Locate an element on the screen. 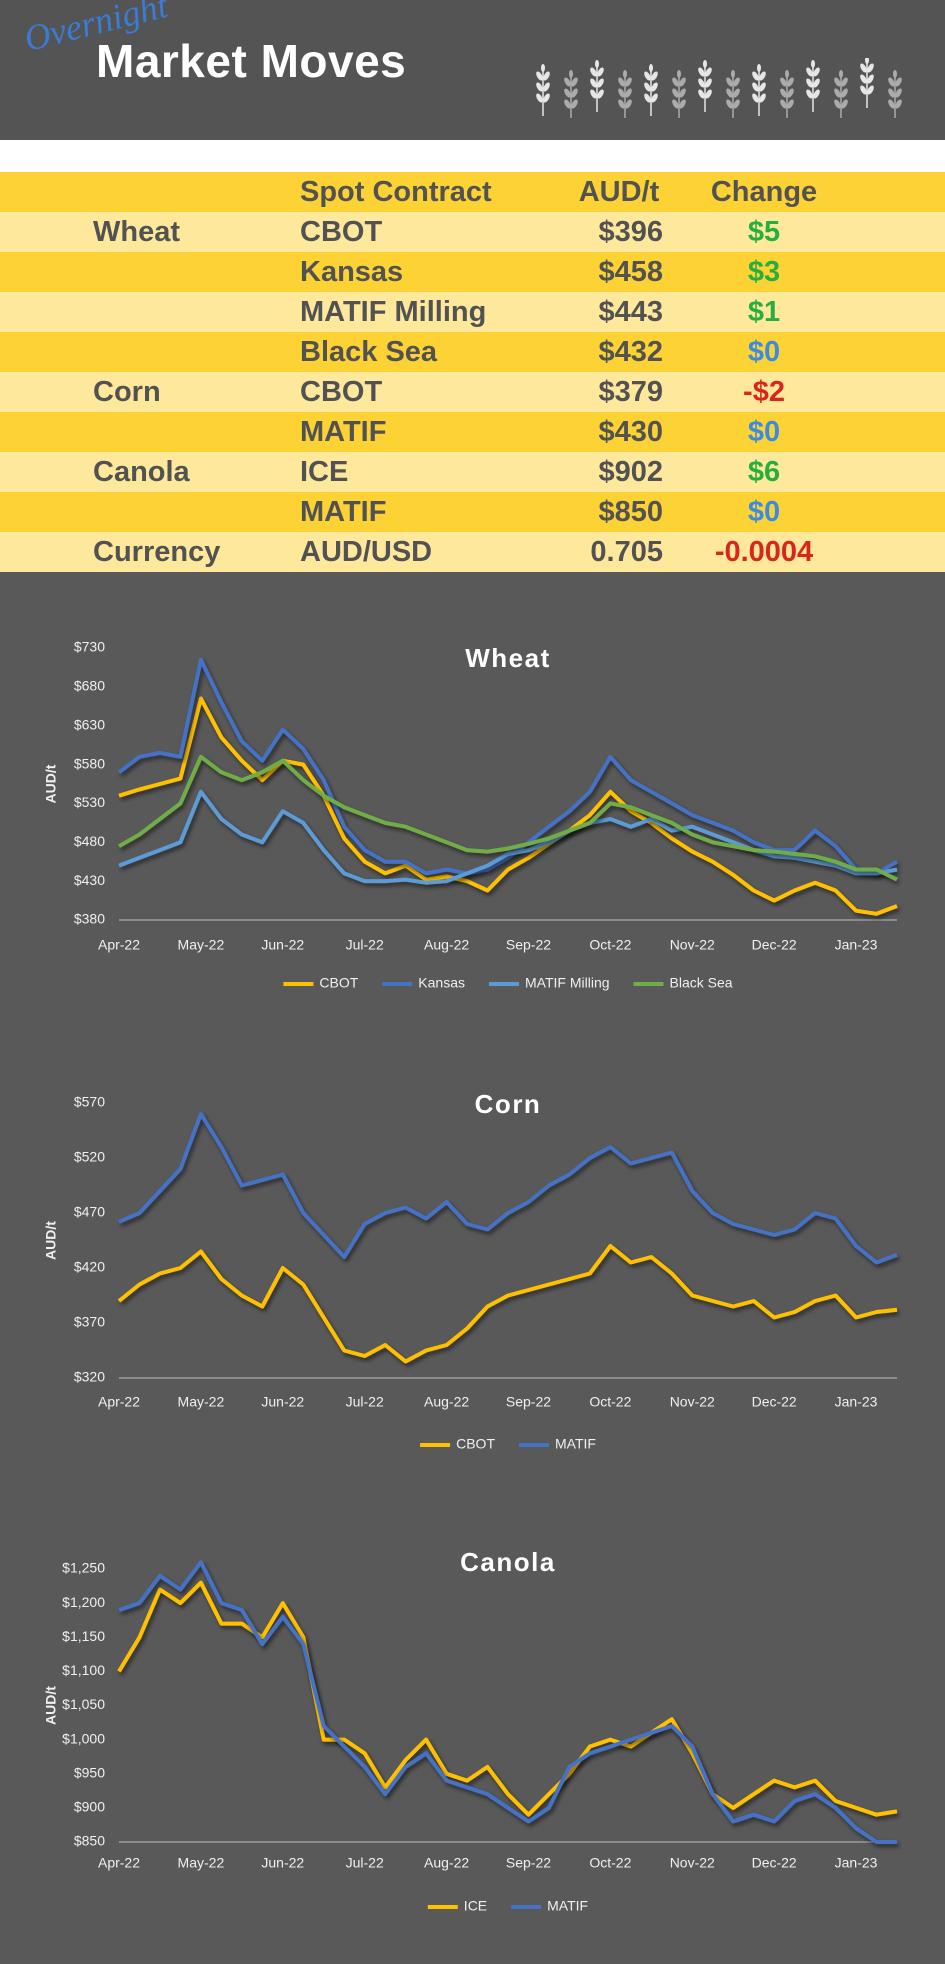 This screenshot has width=945, height=1964. table-row: Black Sea $432 $0 is located at coordinates (472, 352).